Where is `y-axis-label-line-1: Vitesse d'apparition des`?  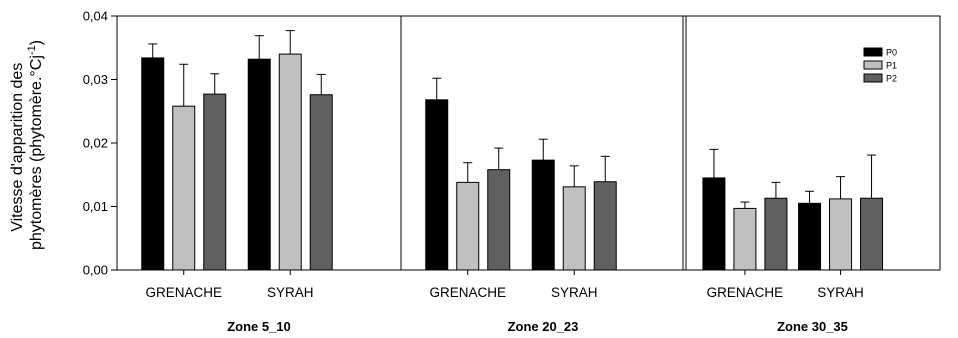
y-axis-label-line-1: Vitesse d'apparition des is located at coordinates (17, 147).